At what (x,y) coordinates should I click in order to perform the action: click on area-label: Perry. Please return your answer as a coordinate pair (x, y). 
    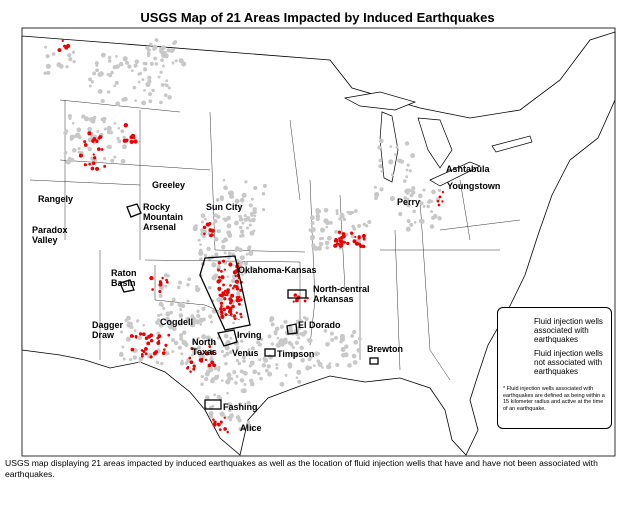
    Looking at the image, I should click on (409, 202).